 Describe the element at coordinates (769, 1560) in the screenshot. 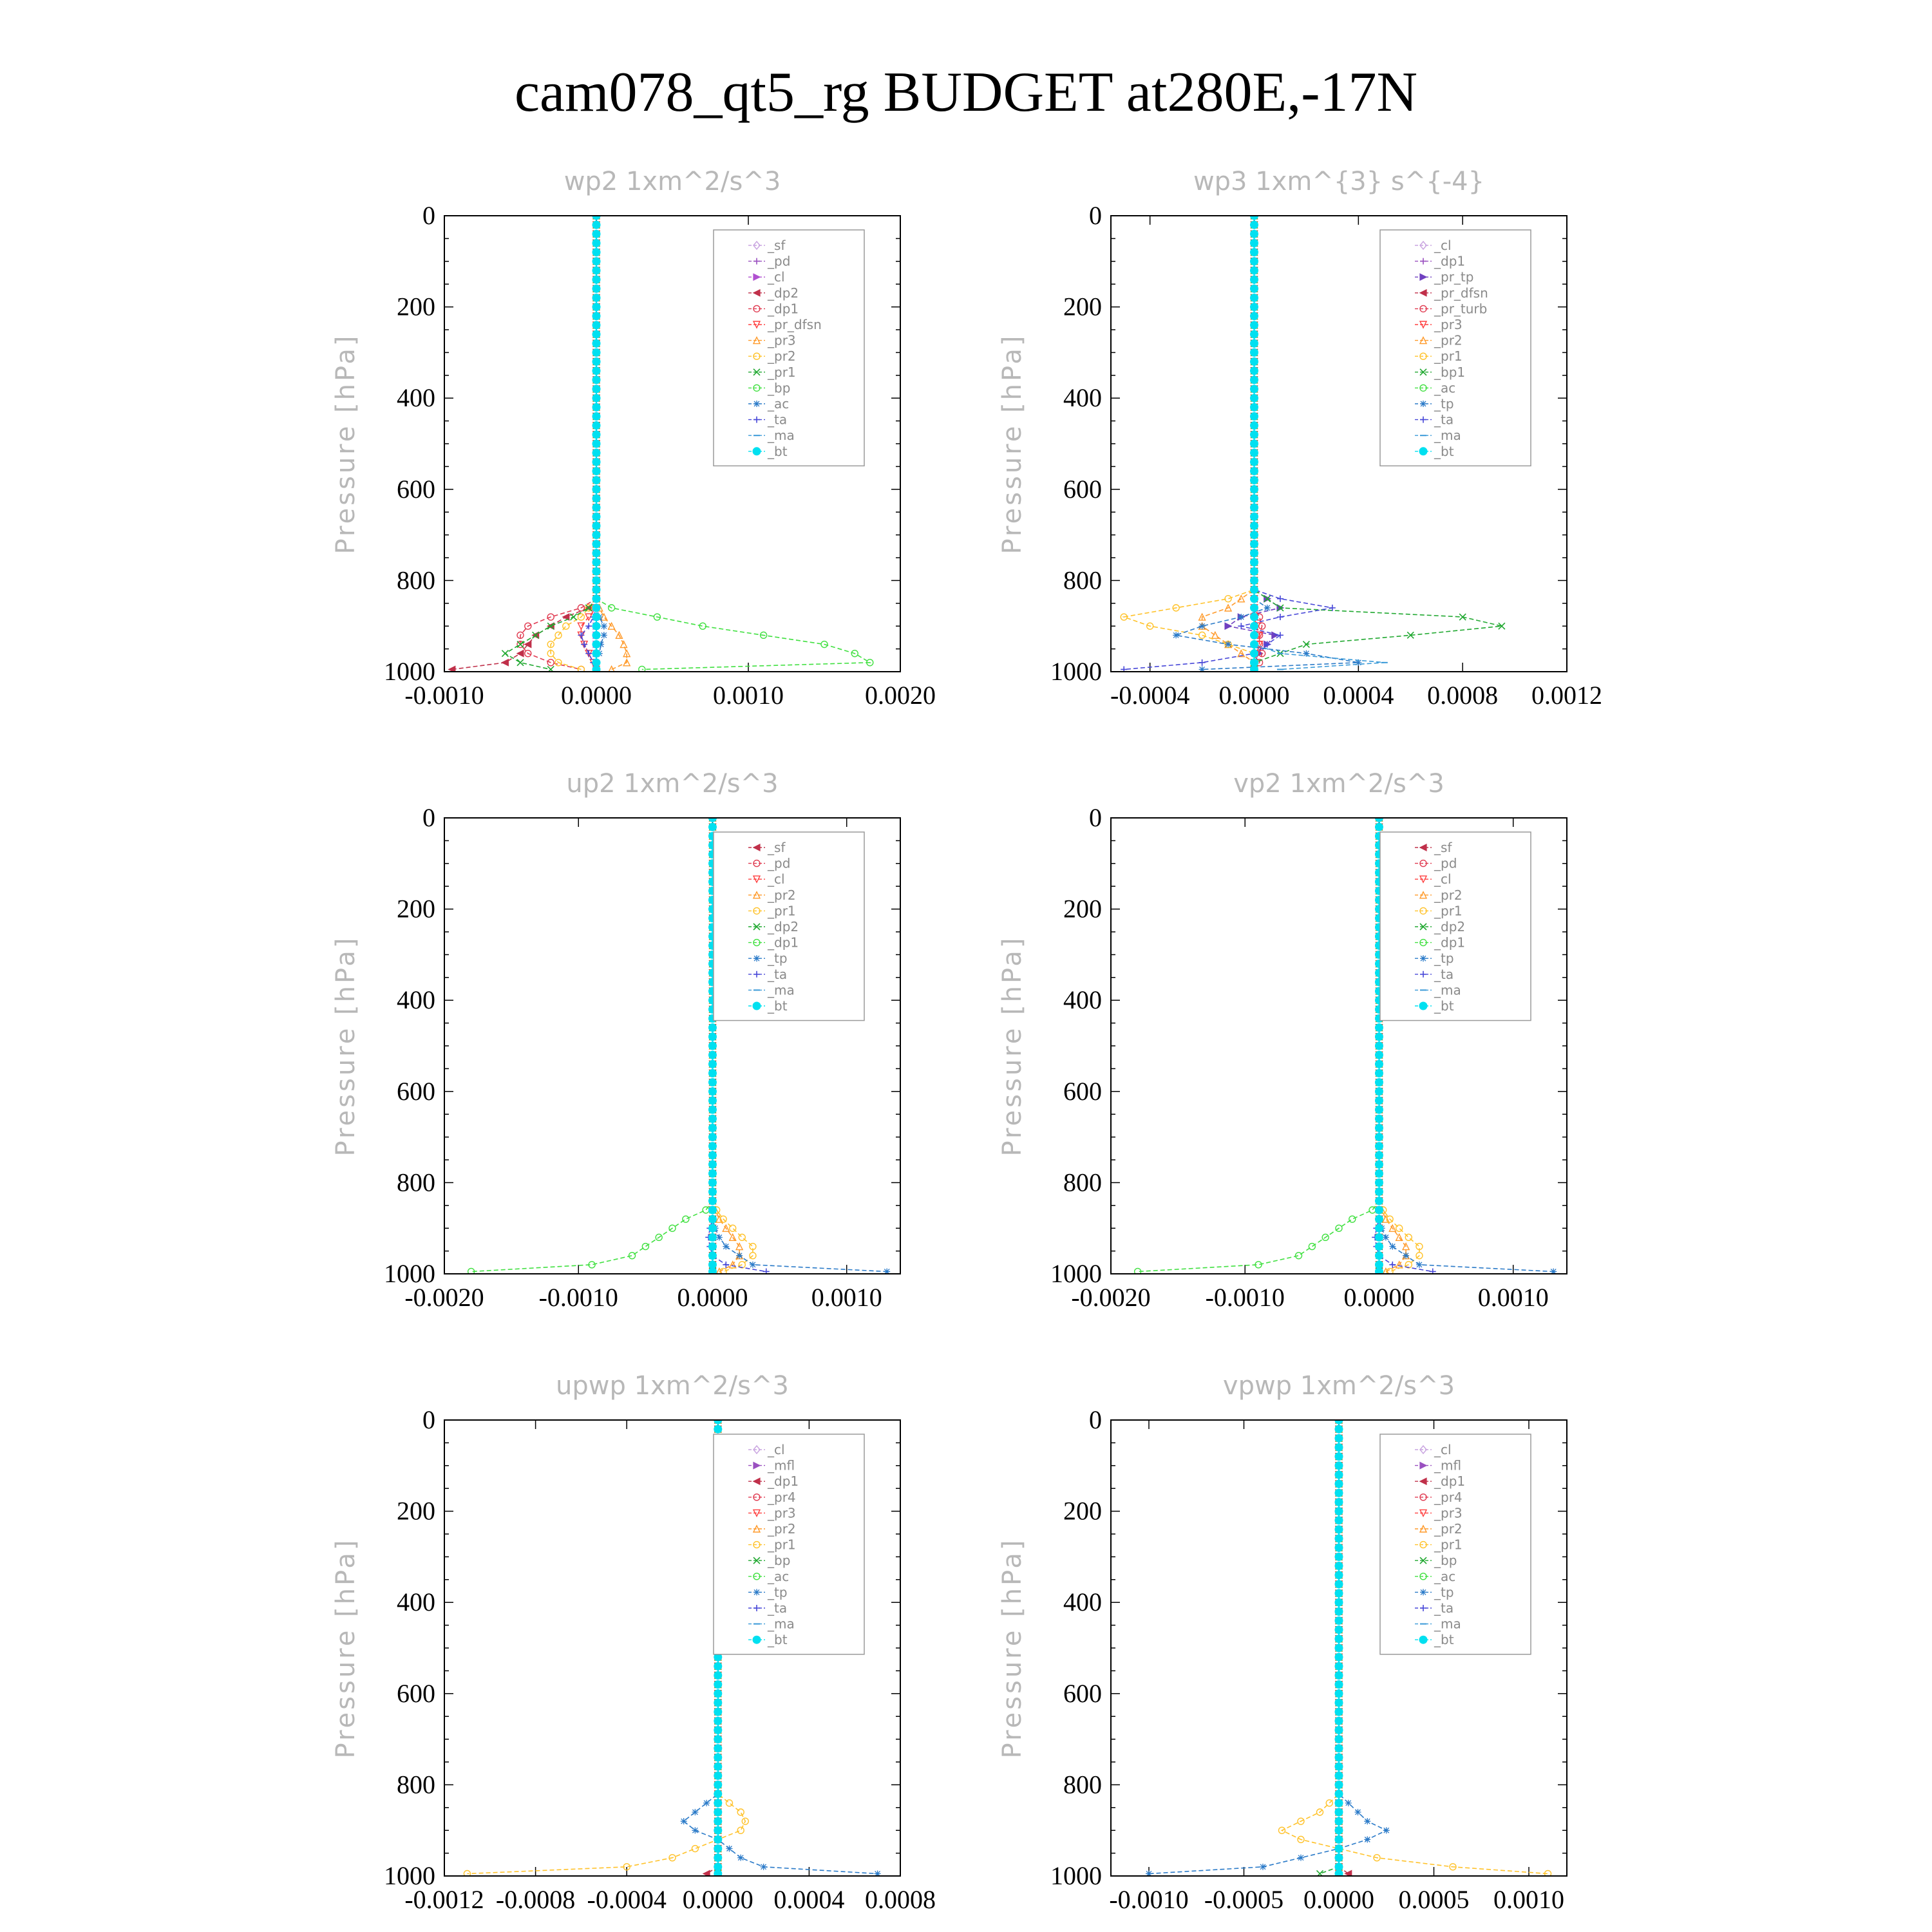

I see `legend-item: _bp` at that location.